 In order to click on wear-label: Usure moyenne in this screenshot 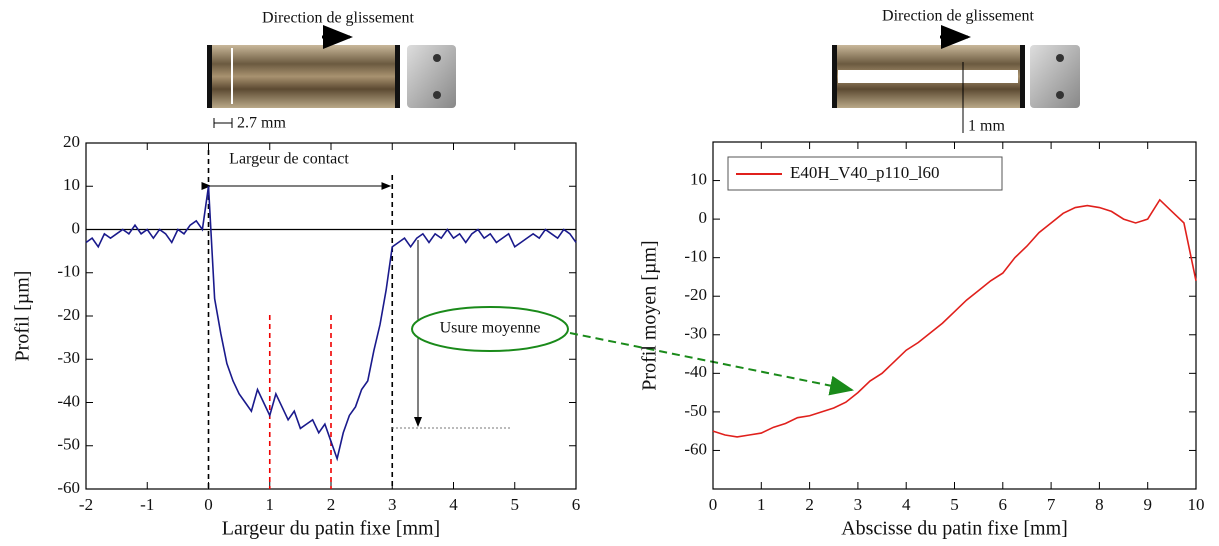, I will do `click(490, 328)`.